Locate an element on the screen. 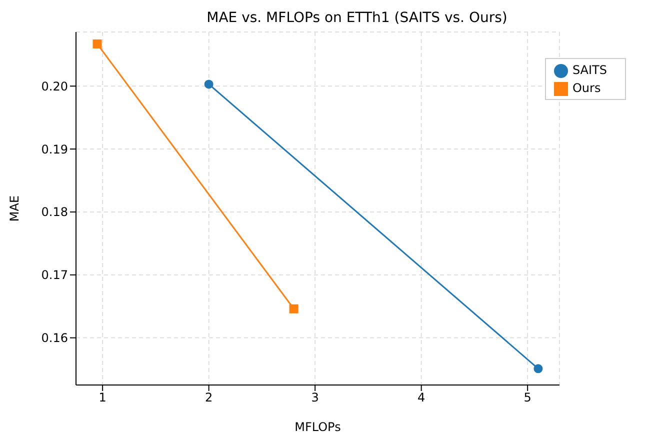 The width and height of the screenshot is (654, 445). y-tick-label: 0.16 is located at coordinates (54, 338).